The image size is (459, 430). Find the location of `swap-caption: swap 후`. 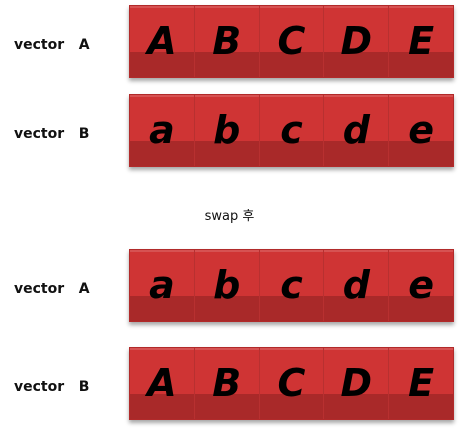

swap-caption: swap 후 is located at coordinates (229, 216).